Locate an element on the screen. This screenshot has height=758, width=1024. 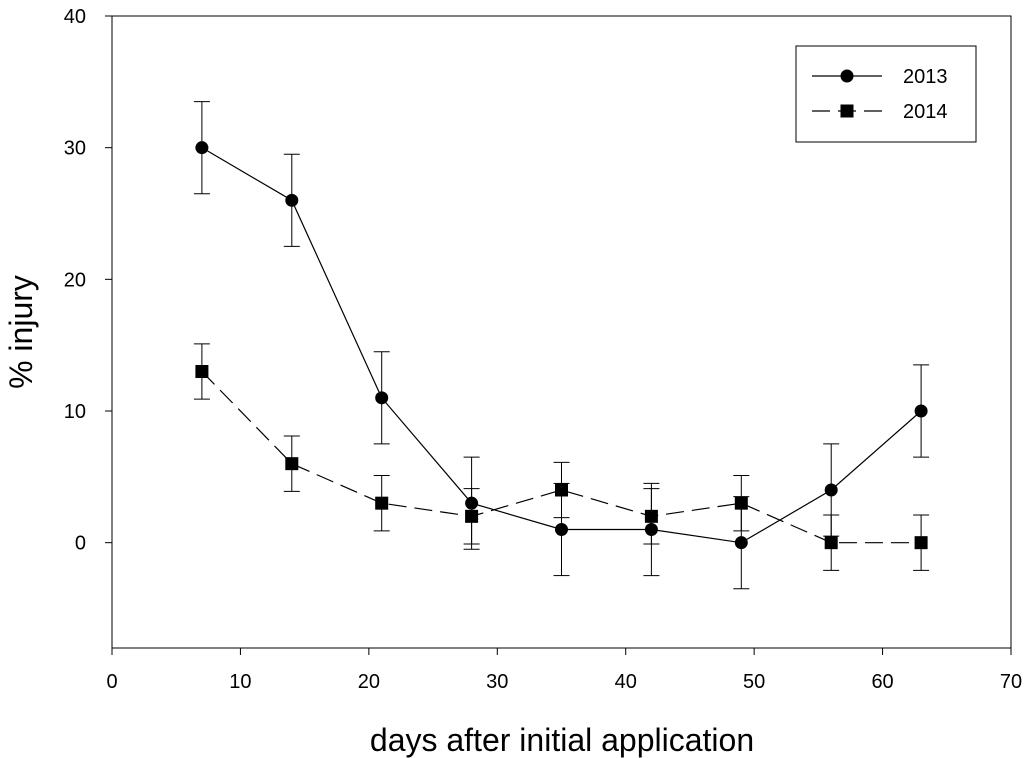
legend-label-2013: 2013 is located at coordinates (925, 77).